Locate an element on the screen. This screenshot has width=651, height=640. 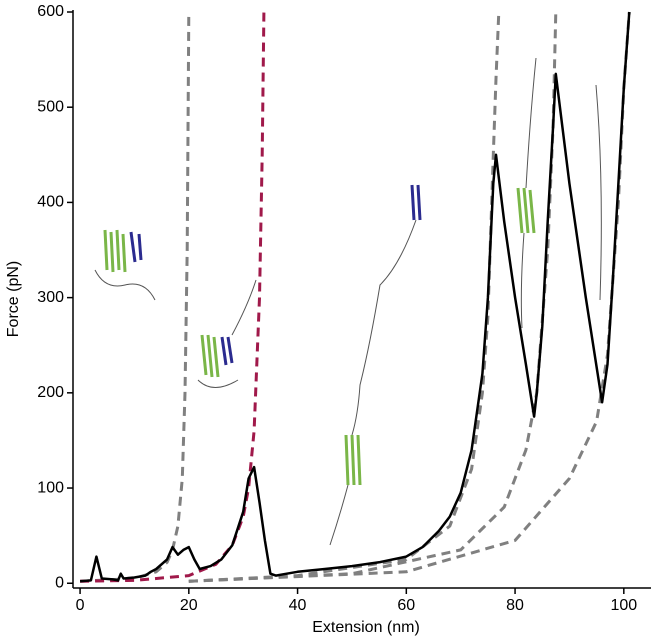
x-tick-label: 60 is located at coordinates (406, 605).